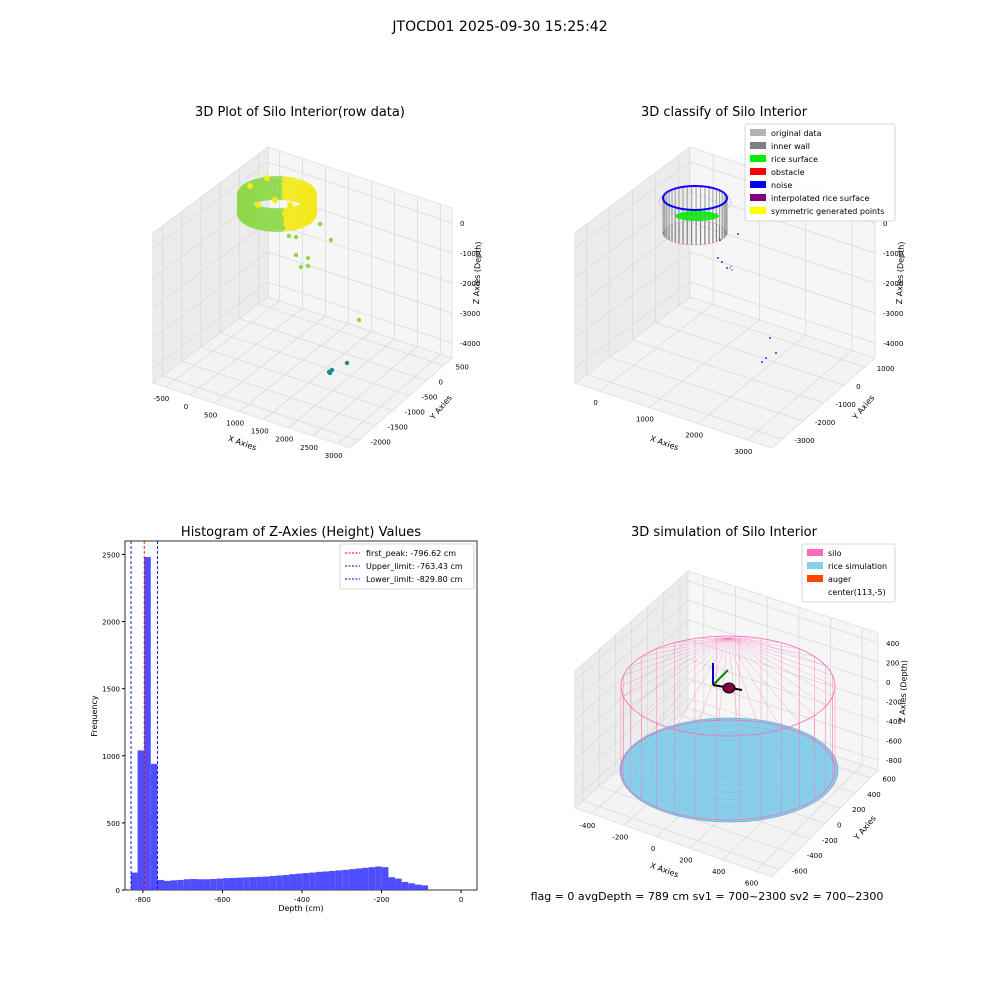 Image resolution: width=1000 pixels, height=1000 pixels. What do you see at coordinates (894, 761) in the screenshot?
I see `z-tick-label: -800` at bounding box center [894, 761].